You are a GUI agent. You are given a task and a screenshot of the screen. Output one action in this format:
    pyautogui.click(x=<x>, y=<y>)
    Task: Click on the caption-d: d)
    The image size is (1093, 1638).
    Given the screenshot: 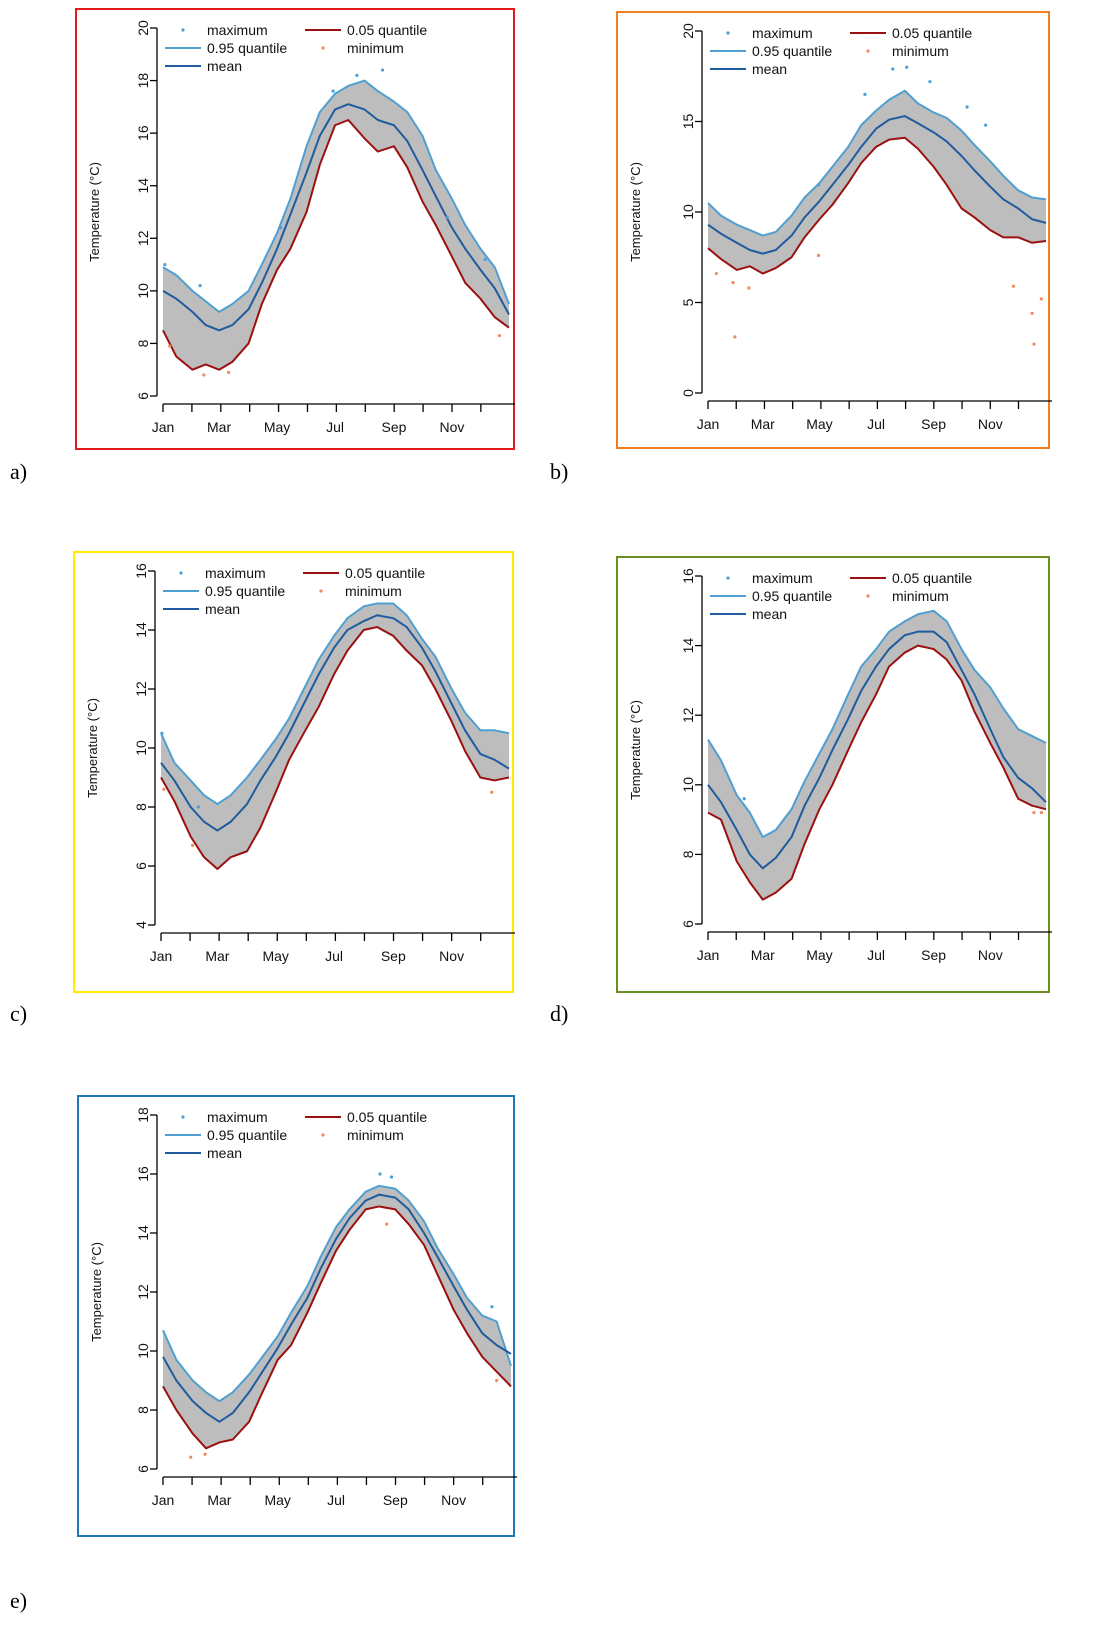 What is the action you would take?
    pyautogui.click(x=559, y=1013)
    